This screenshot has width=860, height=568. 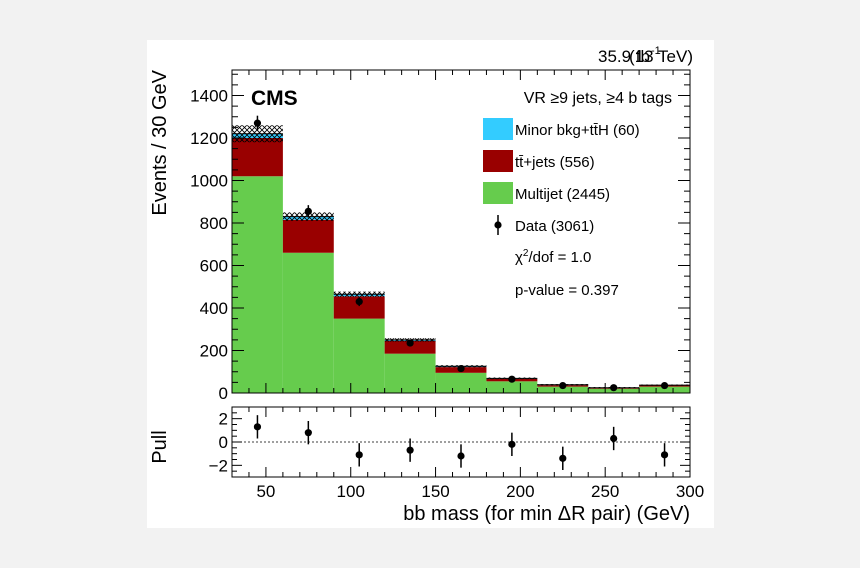 I want to click on main-ytick-label-400: 400, so click(x=214, y=308).